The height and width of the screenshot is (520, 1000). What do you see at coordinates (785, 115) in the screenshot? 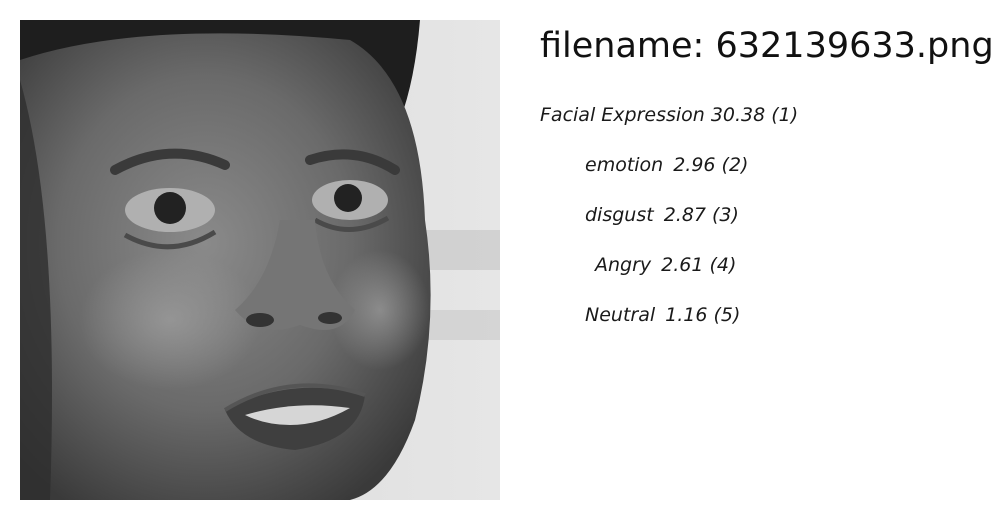
I see `label-rank: (1)` at bounding box center [785, 115].